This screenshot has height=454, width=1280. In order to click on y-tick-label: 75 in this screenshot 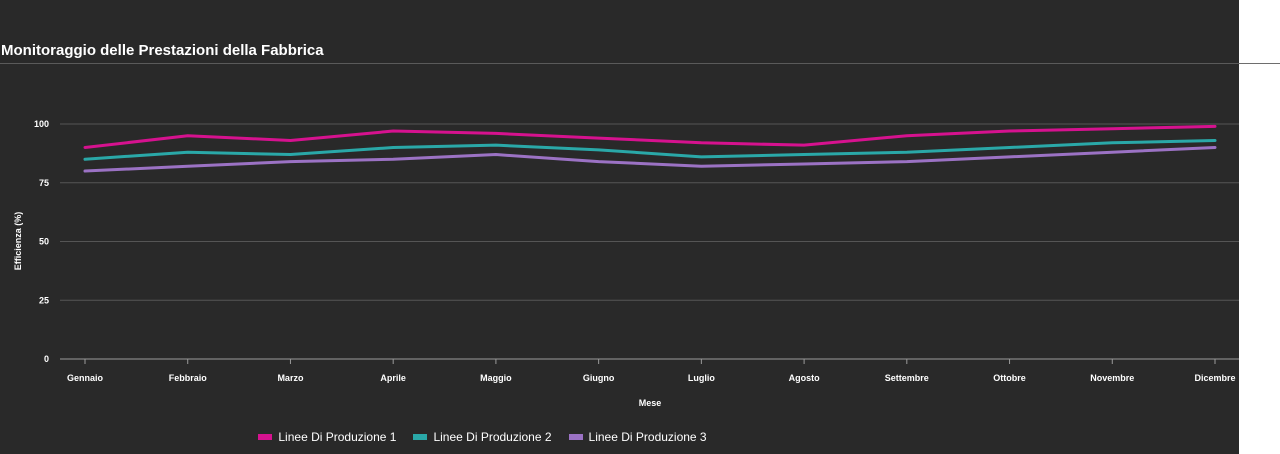, I will do `click(44, 183)`.